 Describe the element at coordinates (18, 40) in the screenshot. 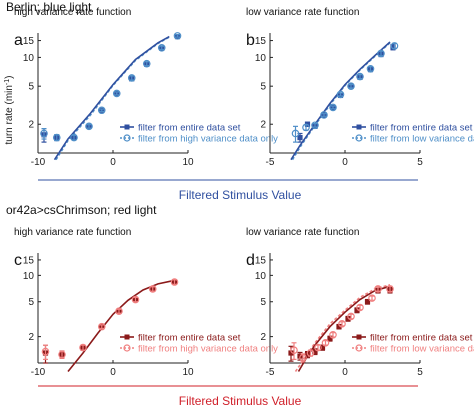

I see `panel-letter: a` at that location.